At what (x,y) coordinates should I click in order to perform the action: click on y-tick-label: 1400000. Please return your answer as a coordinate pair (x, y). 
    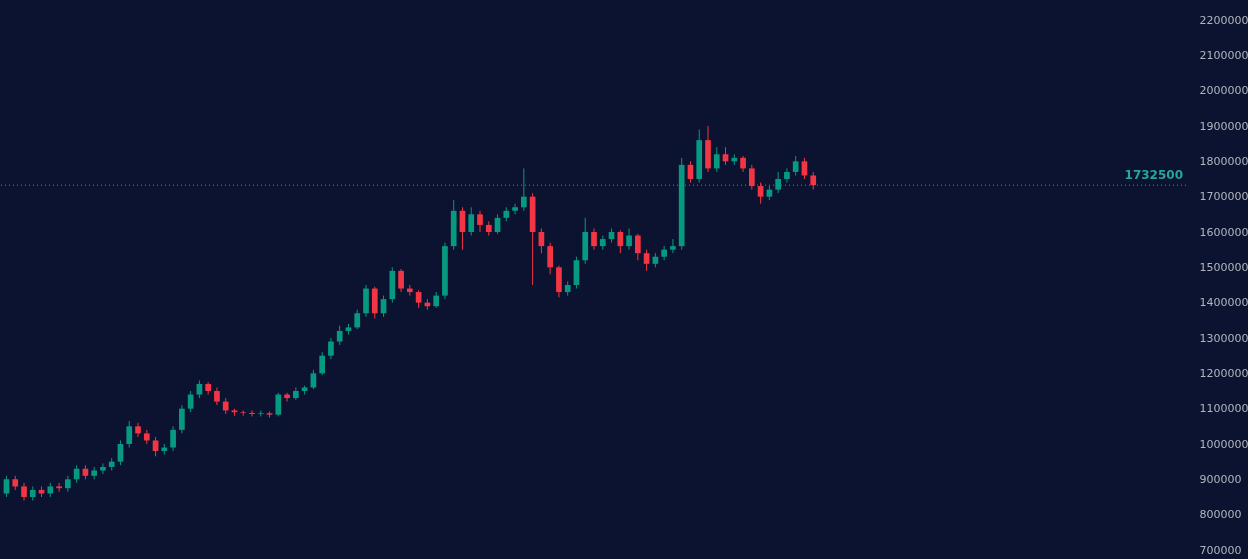
    Looking at the image, I should click on (1224, 303).